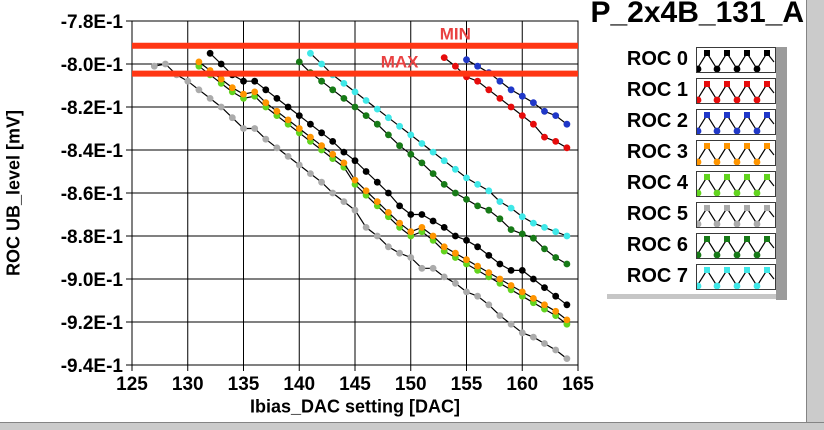 The image size is (824, 430). Describe the element at coordinates (92, 194) in the screenshot. I see `y-tick-label: -8.6E-1` at that location.